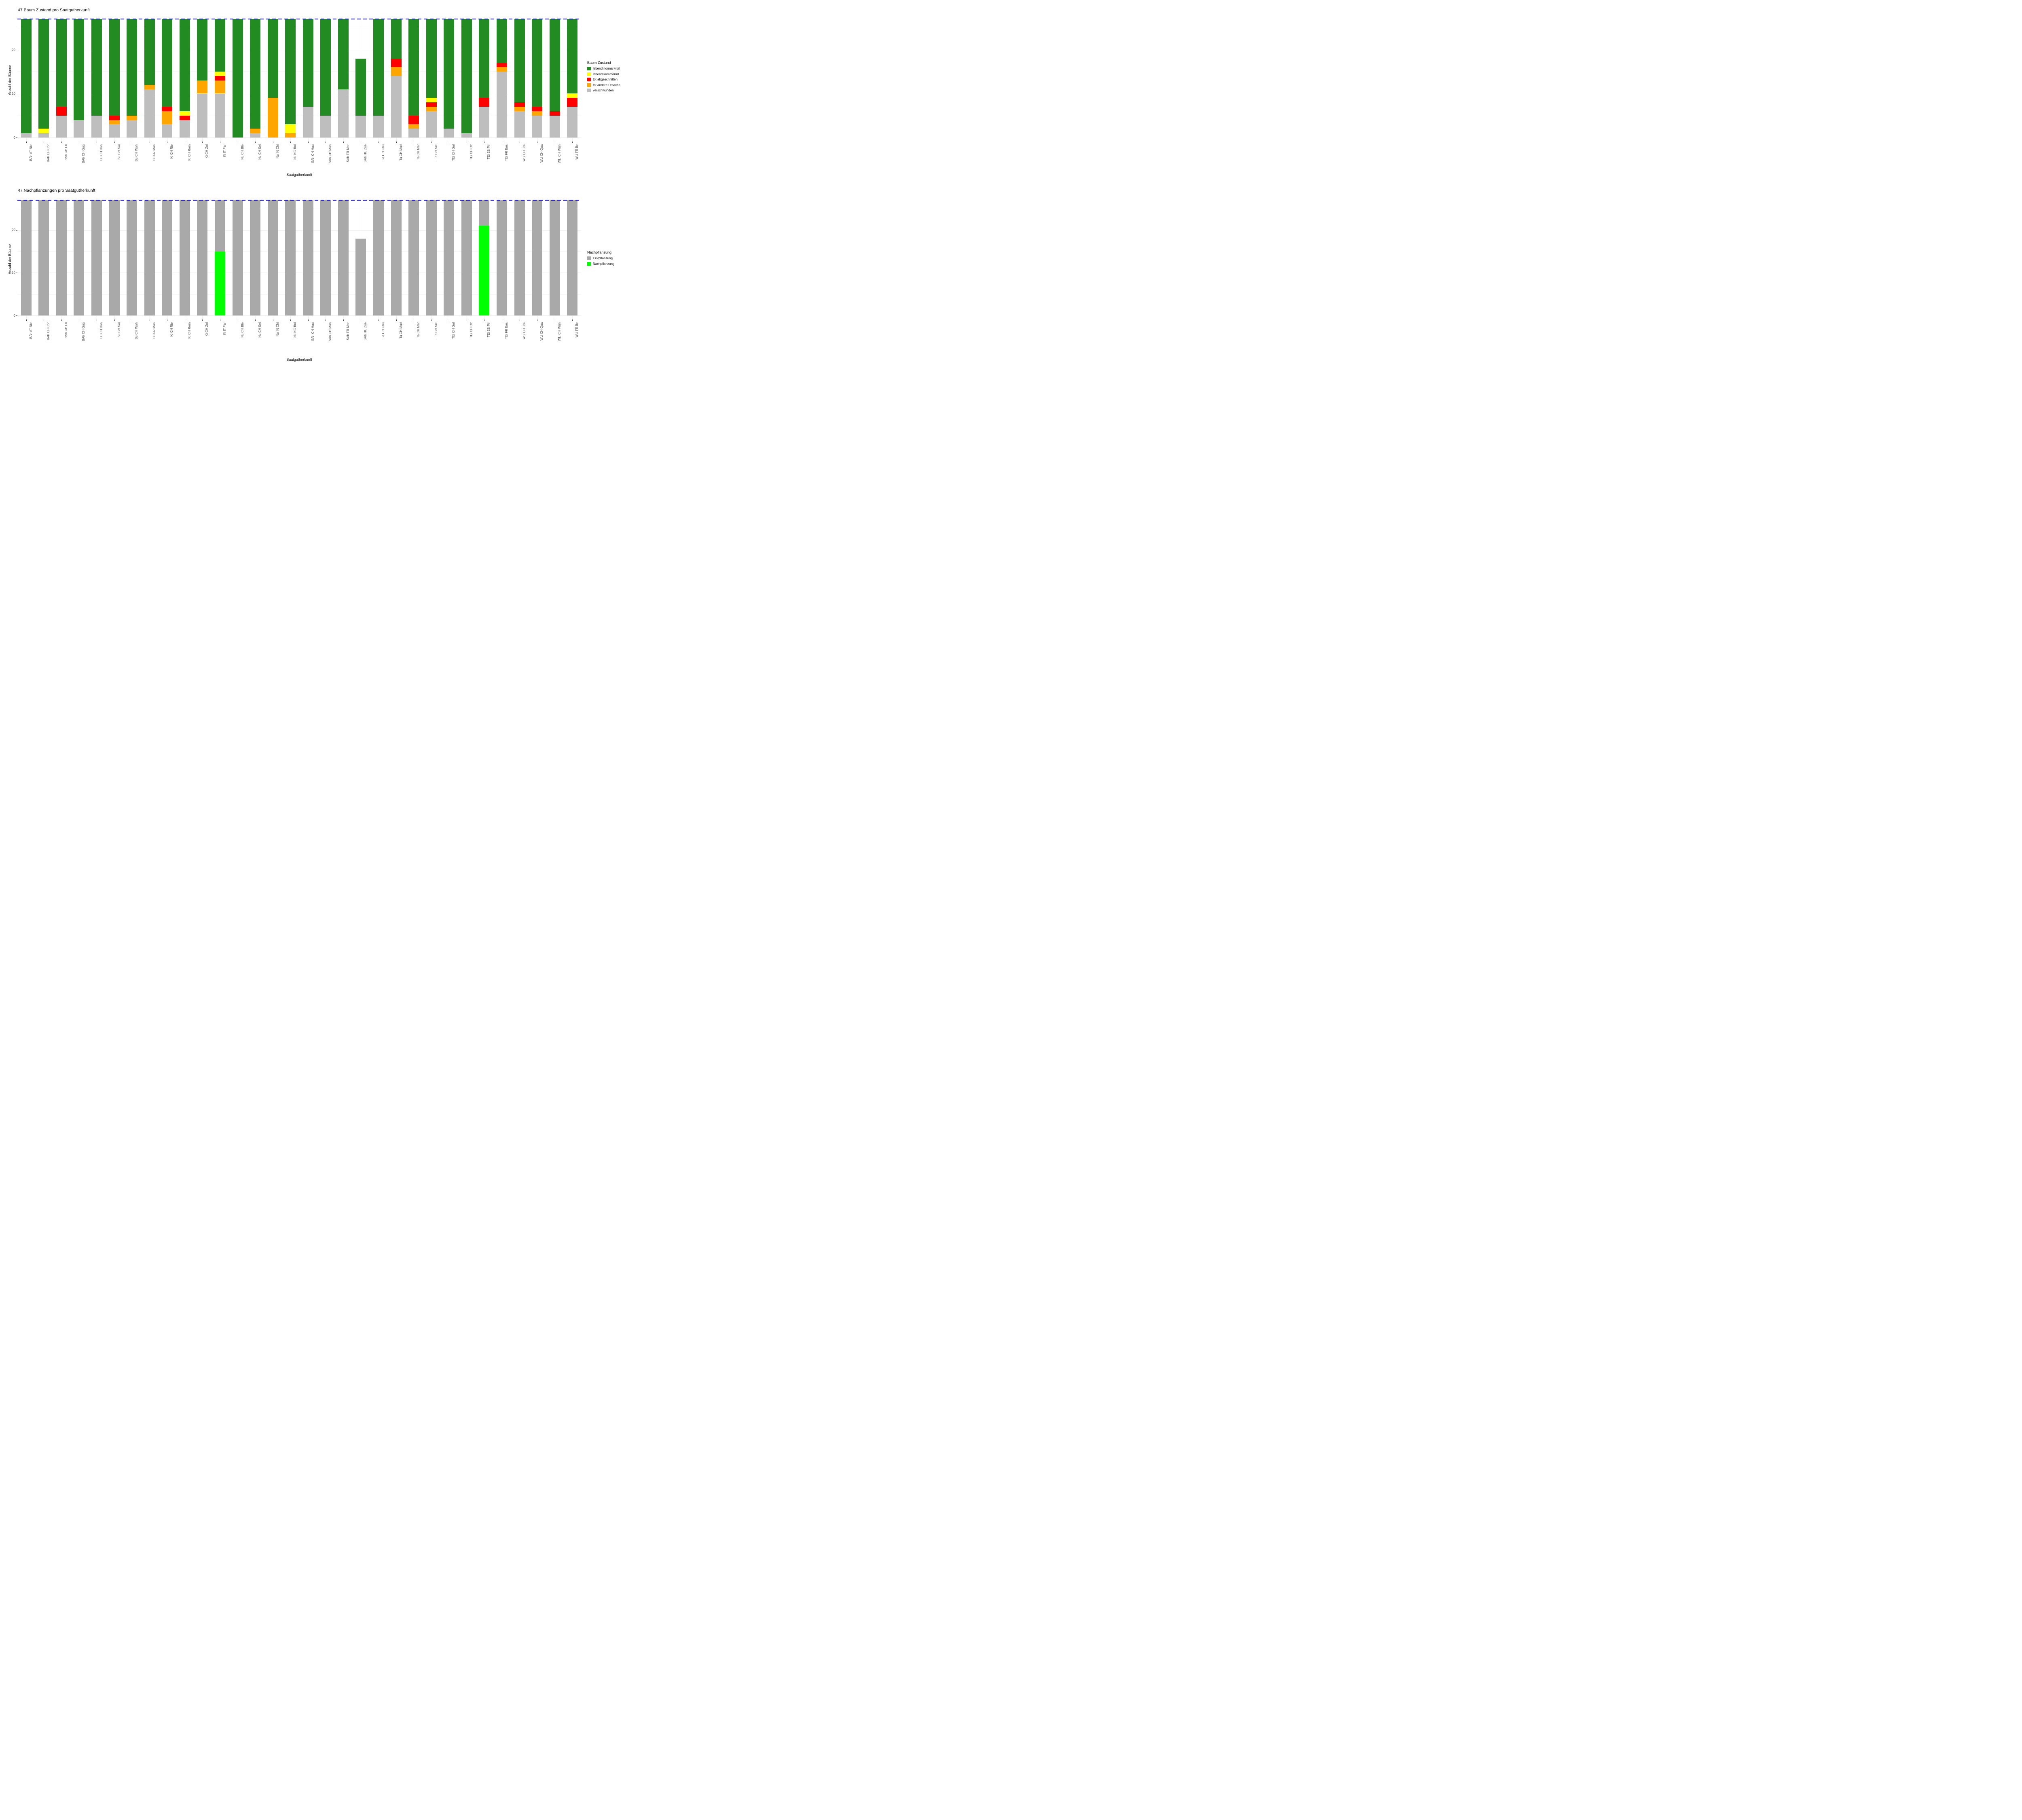 The image size is (2022, 1820). I want to click on bar-SAh FR Mor-Erstpflanzung, so click(343, 257).